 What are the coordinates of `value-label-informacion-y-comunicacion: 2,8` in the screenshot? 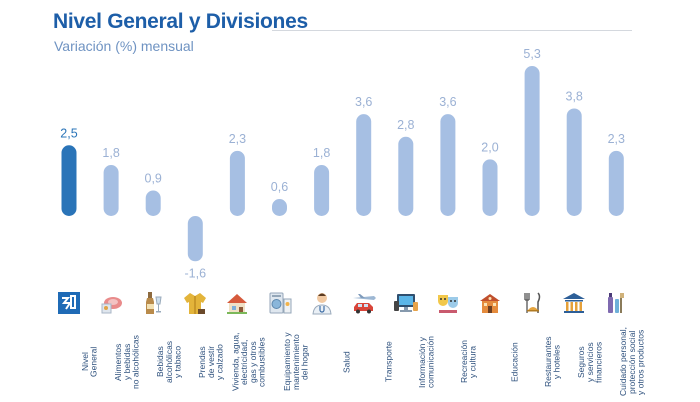 It's located at (405, 125).